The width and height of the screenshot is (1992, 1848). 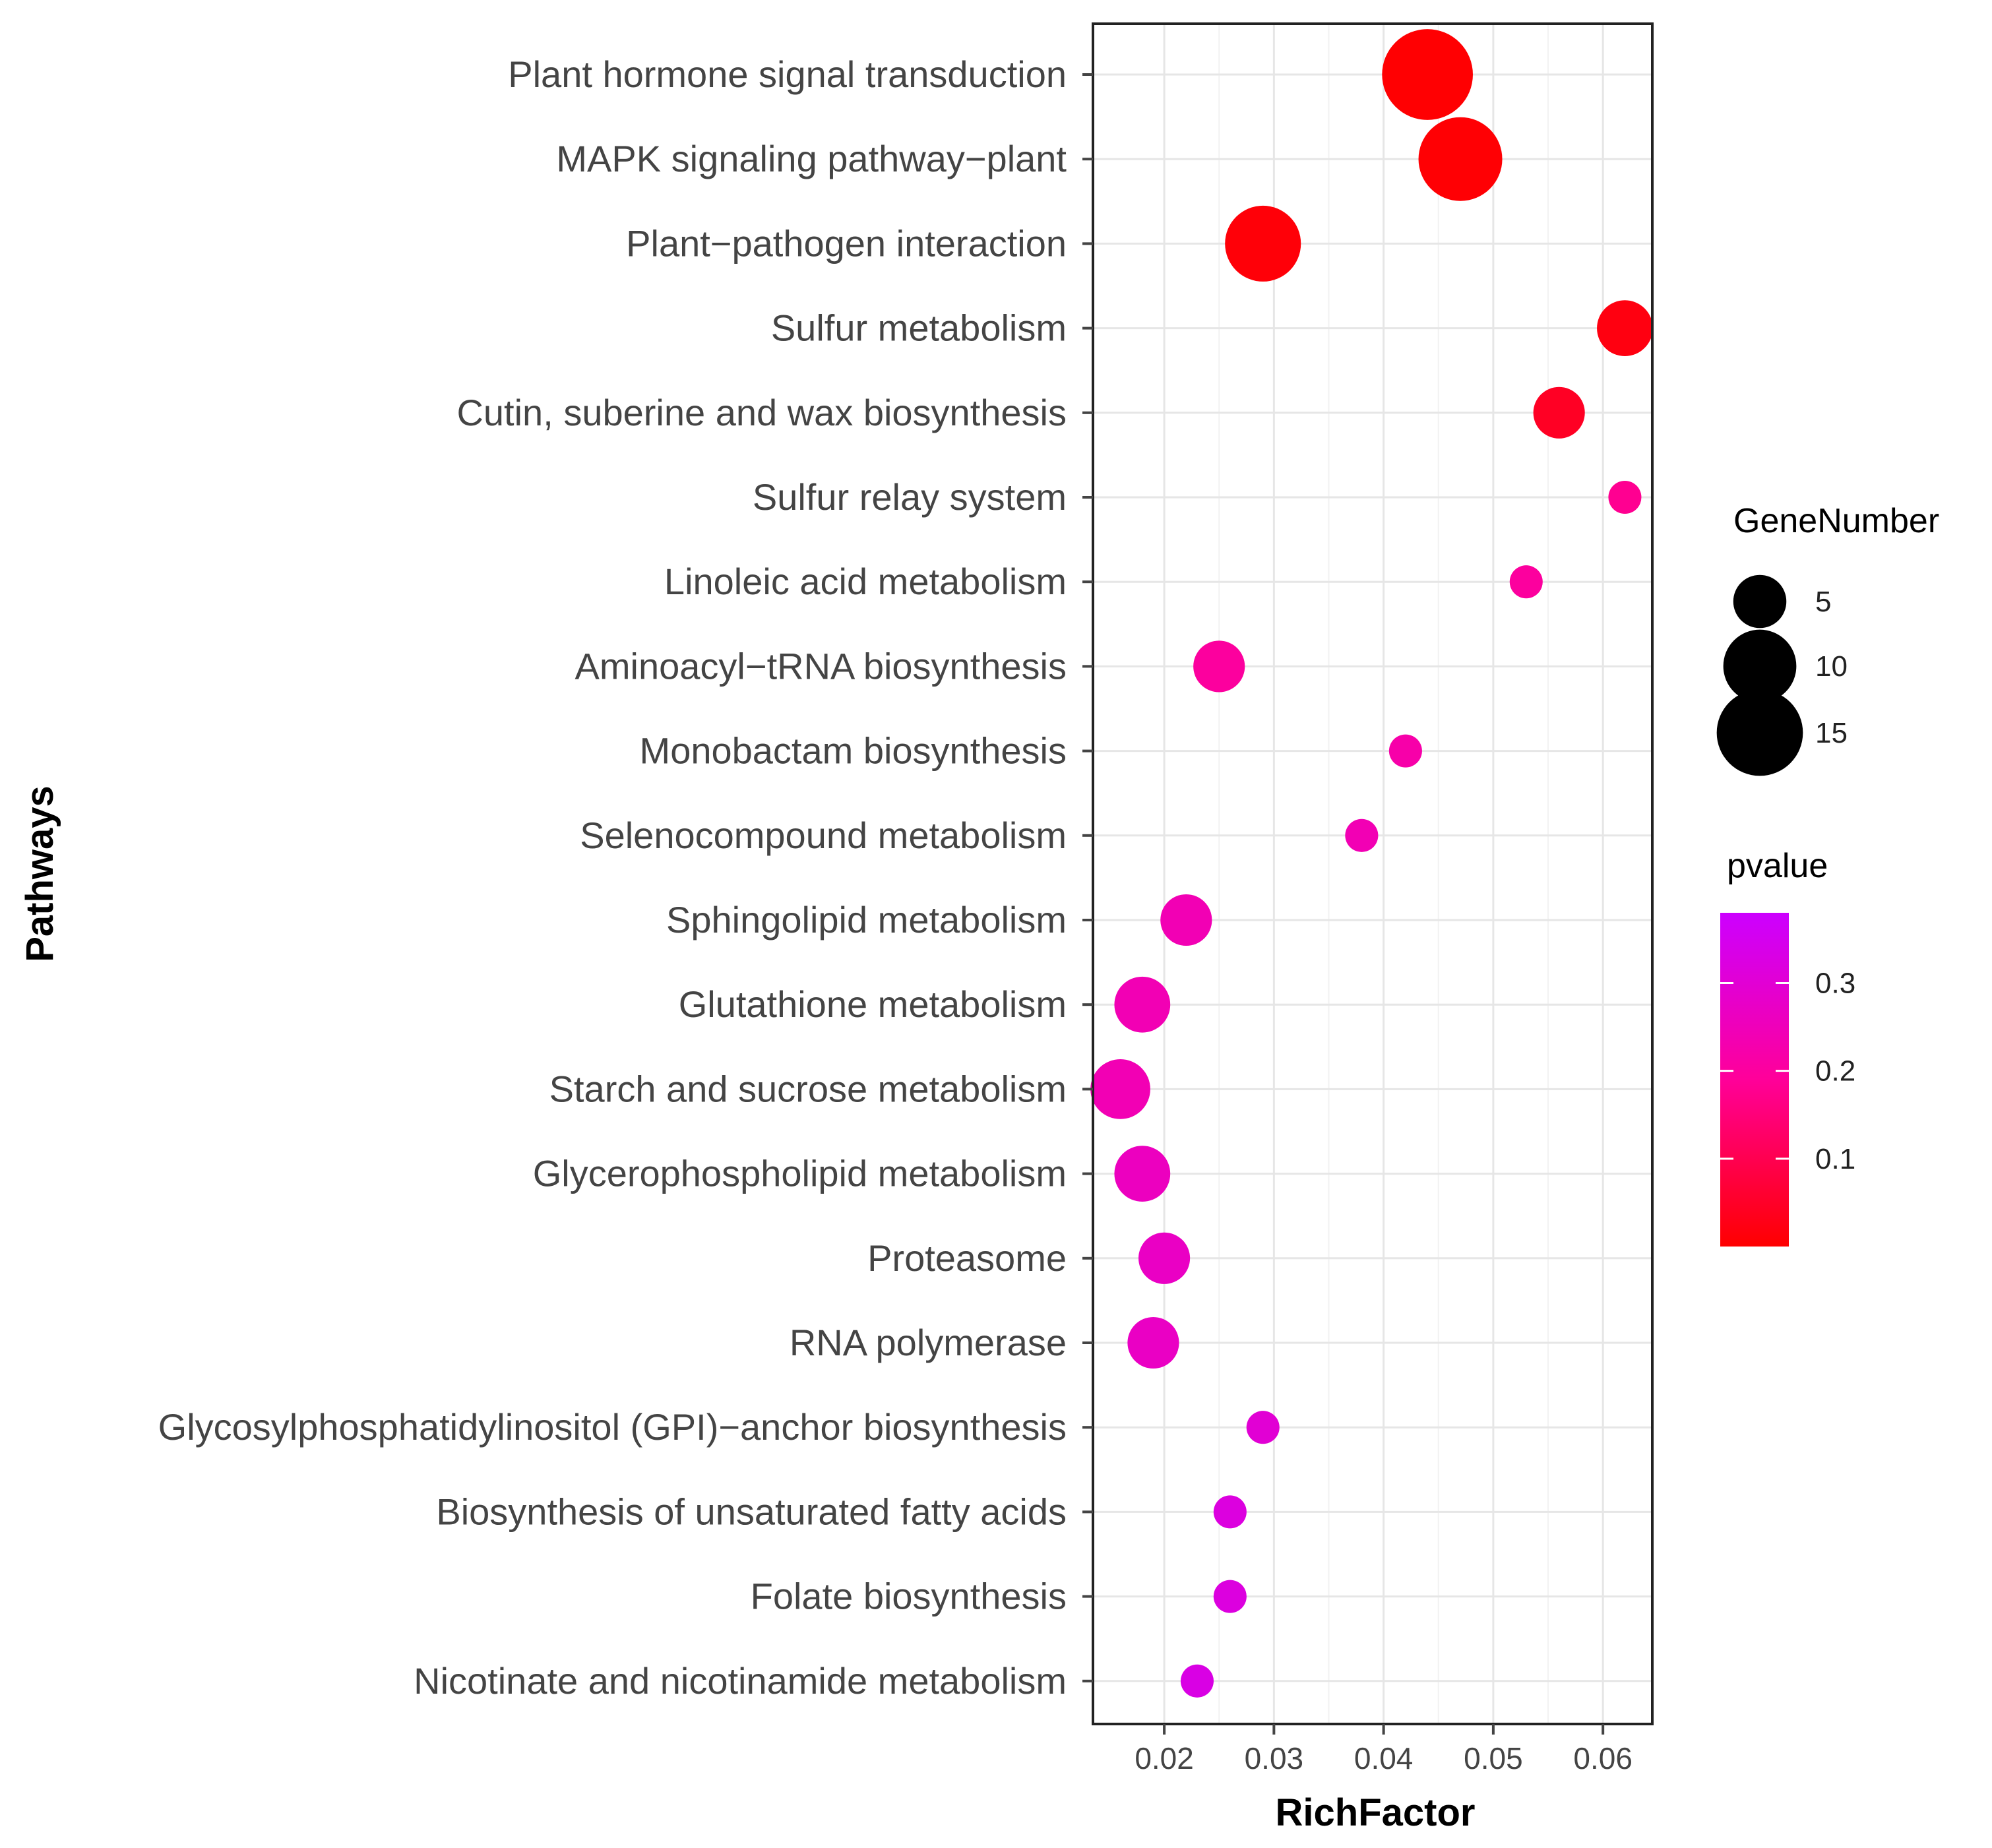 What do you see at coordinates (1164, 1758) in the screenshot?
I see `x-tick-label: 0.02` at bounding box center [1164, 1758].